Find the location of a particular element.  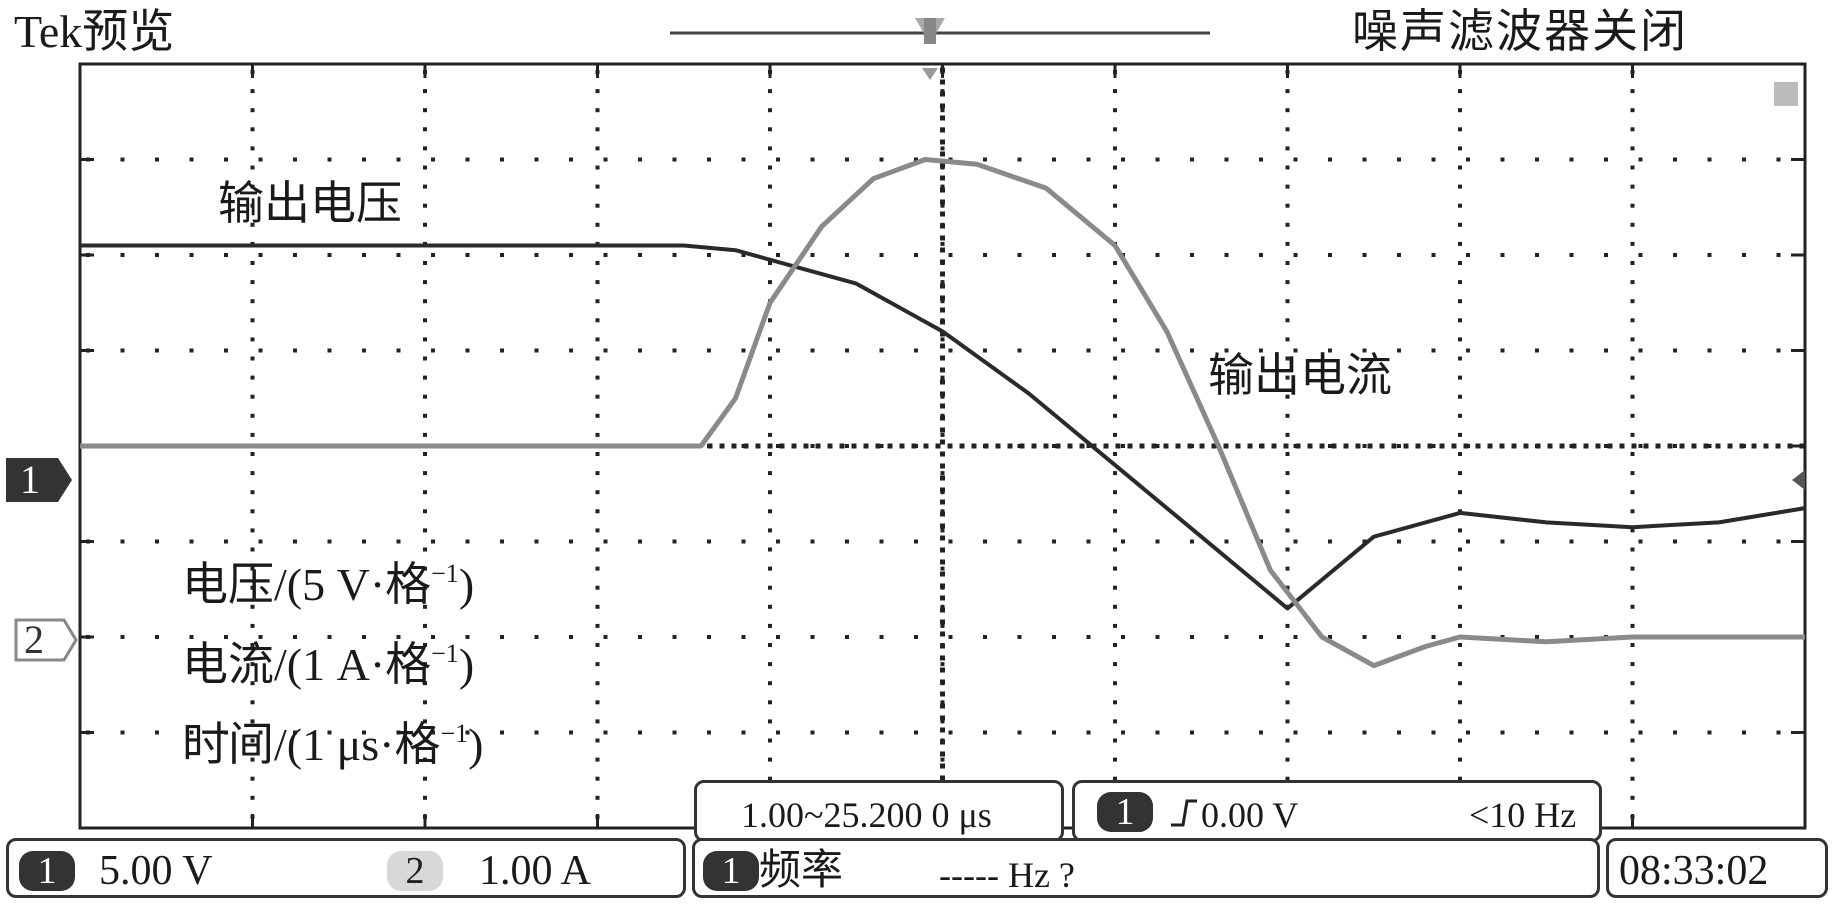

clock-box: 08:33:02 is located at coordinates (1717, 868).